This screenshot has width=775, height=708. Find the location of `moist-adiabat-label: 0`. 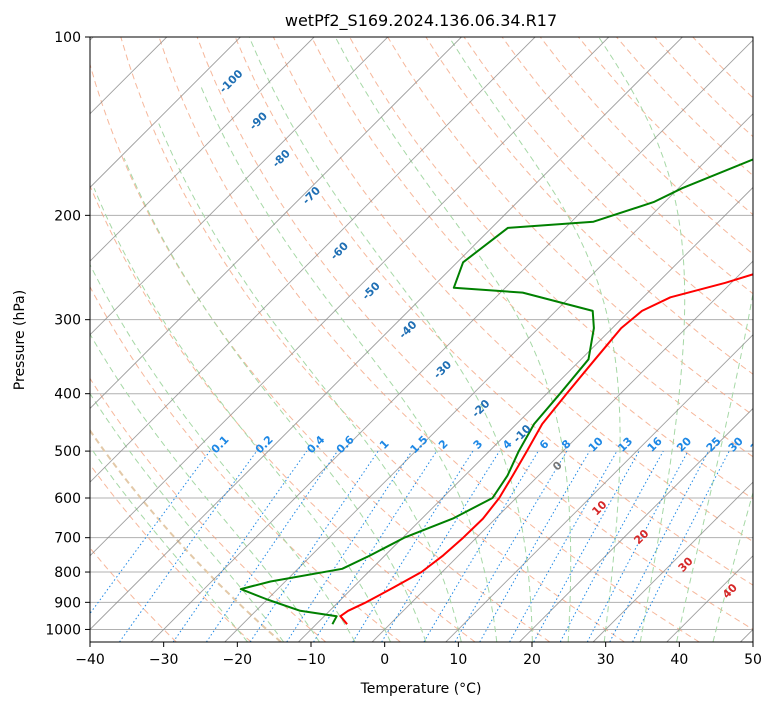

moist-adiabat-label: 0 is located at coordinates (557, 465).